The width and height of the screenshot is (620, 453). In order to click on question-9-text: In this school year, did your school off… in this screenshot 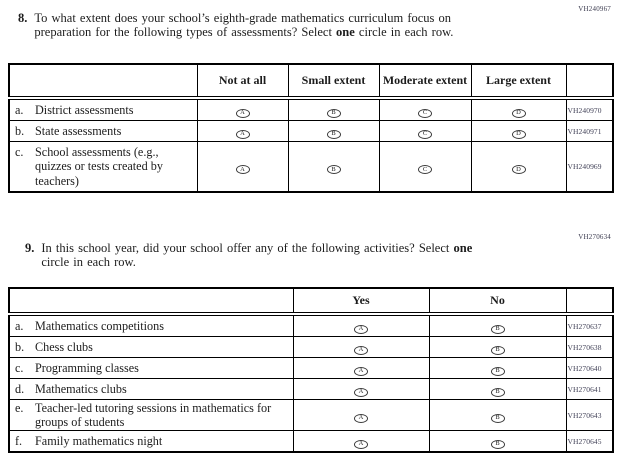, I will do `click(257, 255)`.